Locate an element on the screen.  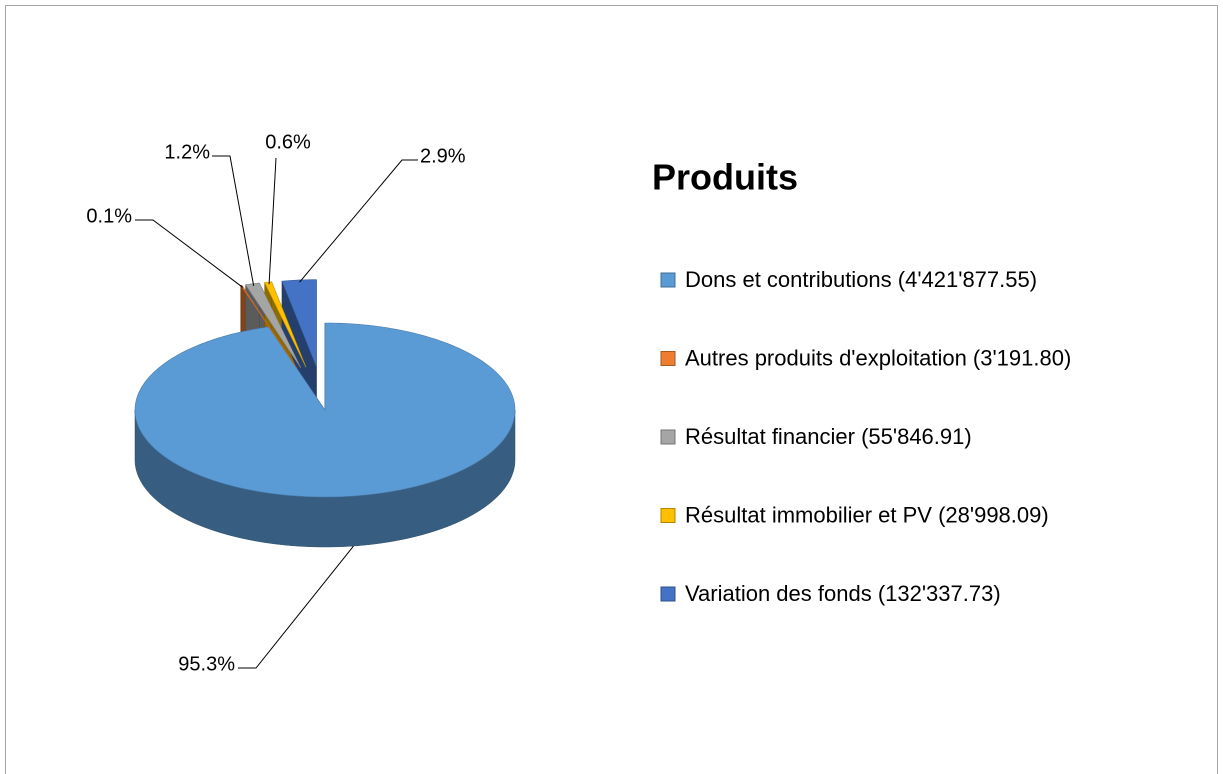
slice-tops is located at coordinates (325, 388).